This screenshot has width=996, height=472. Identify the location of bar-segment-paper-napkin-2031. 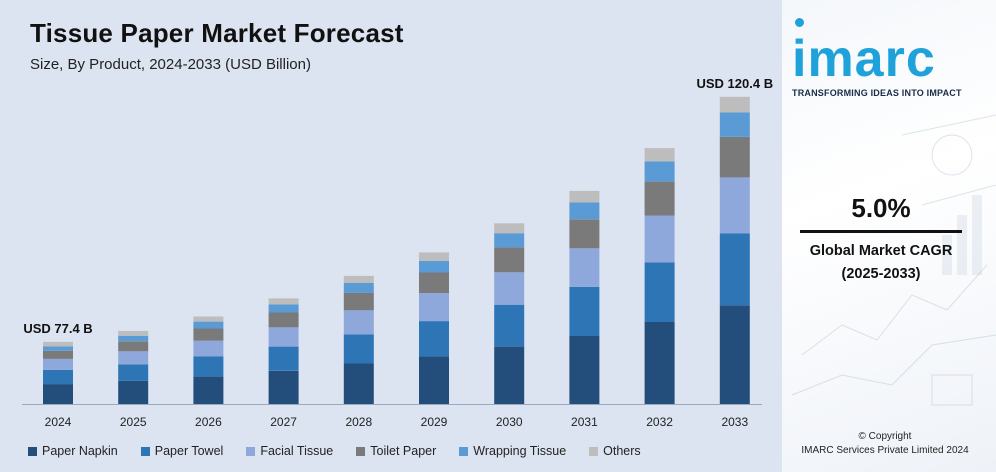
(584, 369).